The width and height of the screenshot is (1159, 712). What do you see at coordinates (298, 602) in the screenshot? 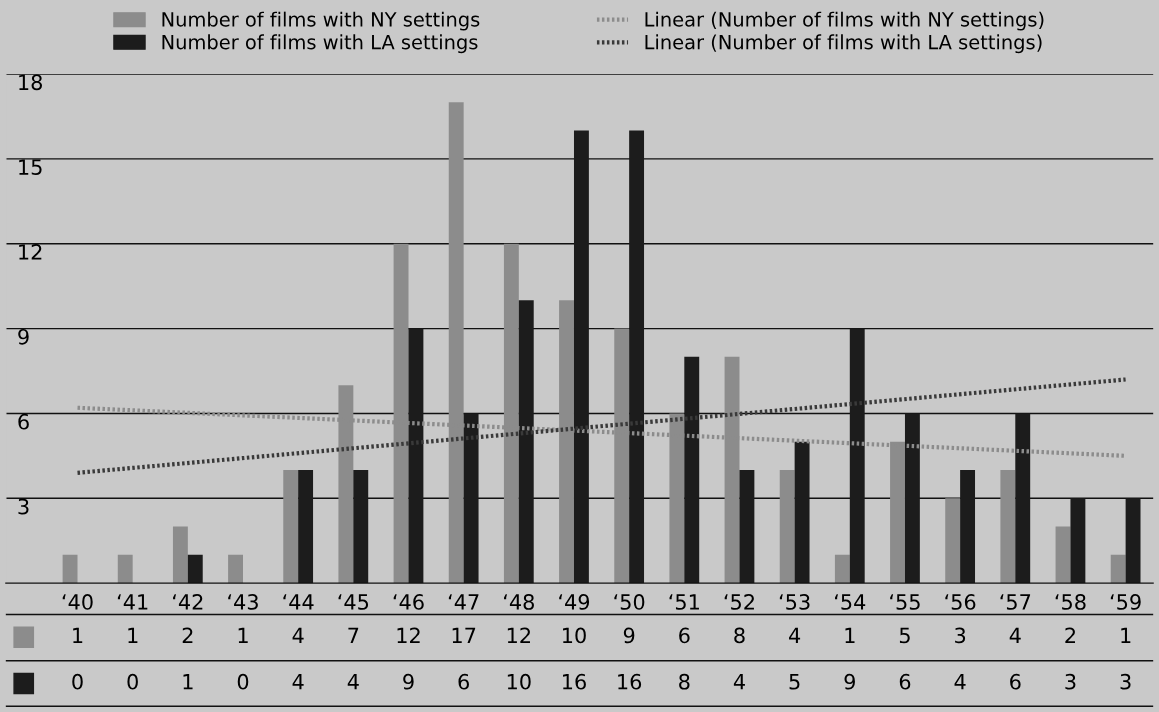
I see `x-tick-label: ‘44` at bounding box center [298, 602].